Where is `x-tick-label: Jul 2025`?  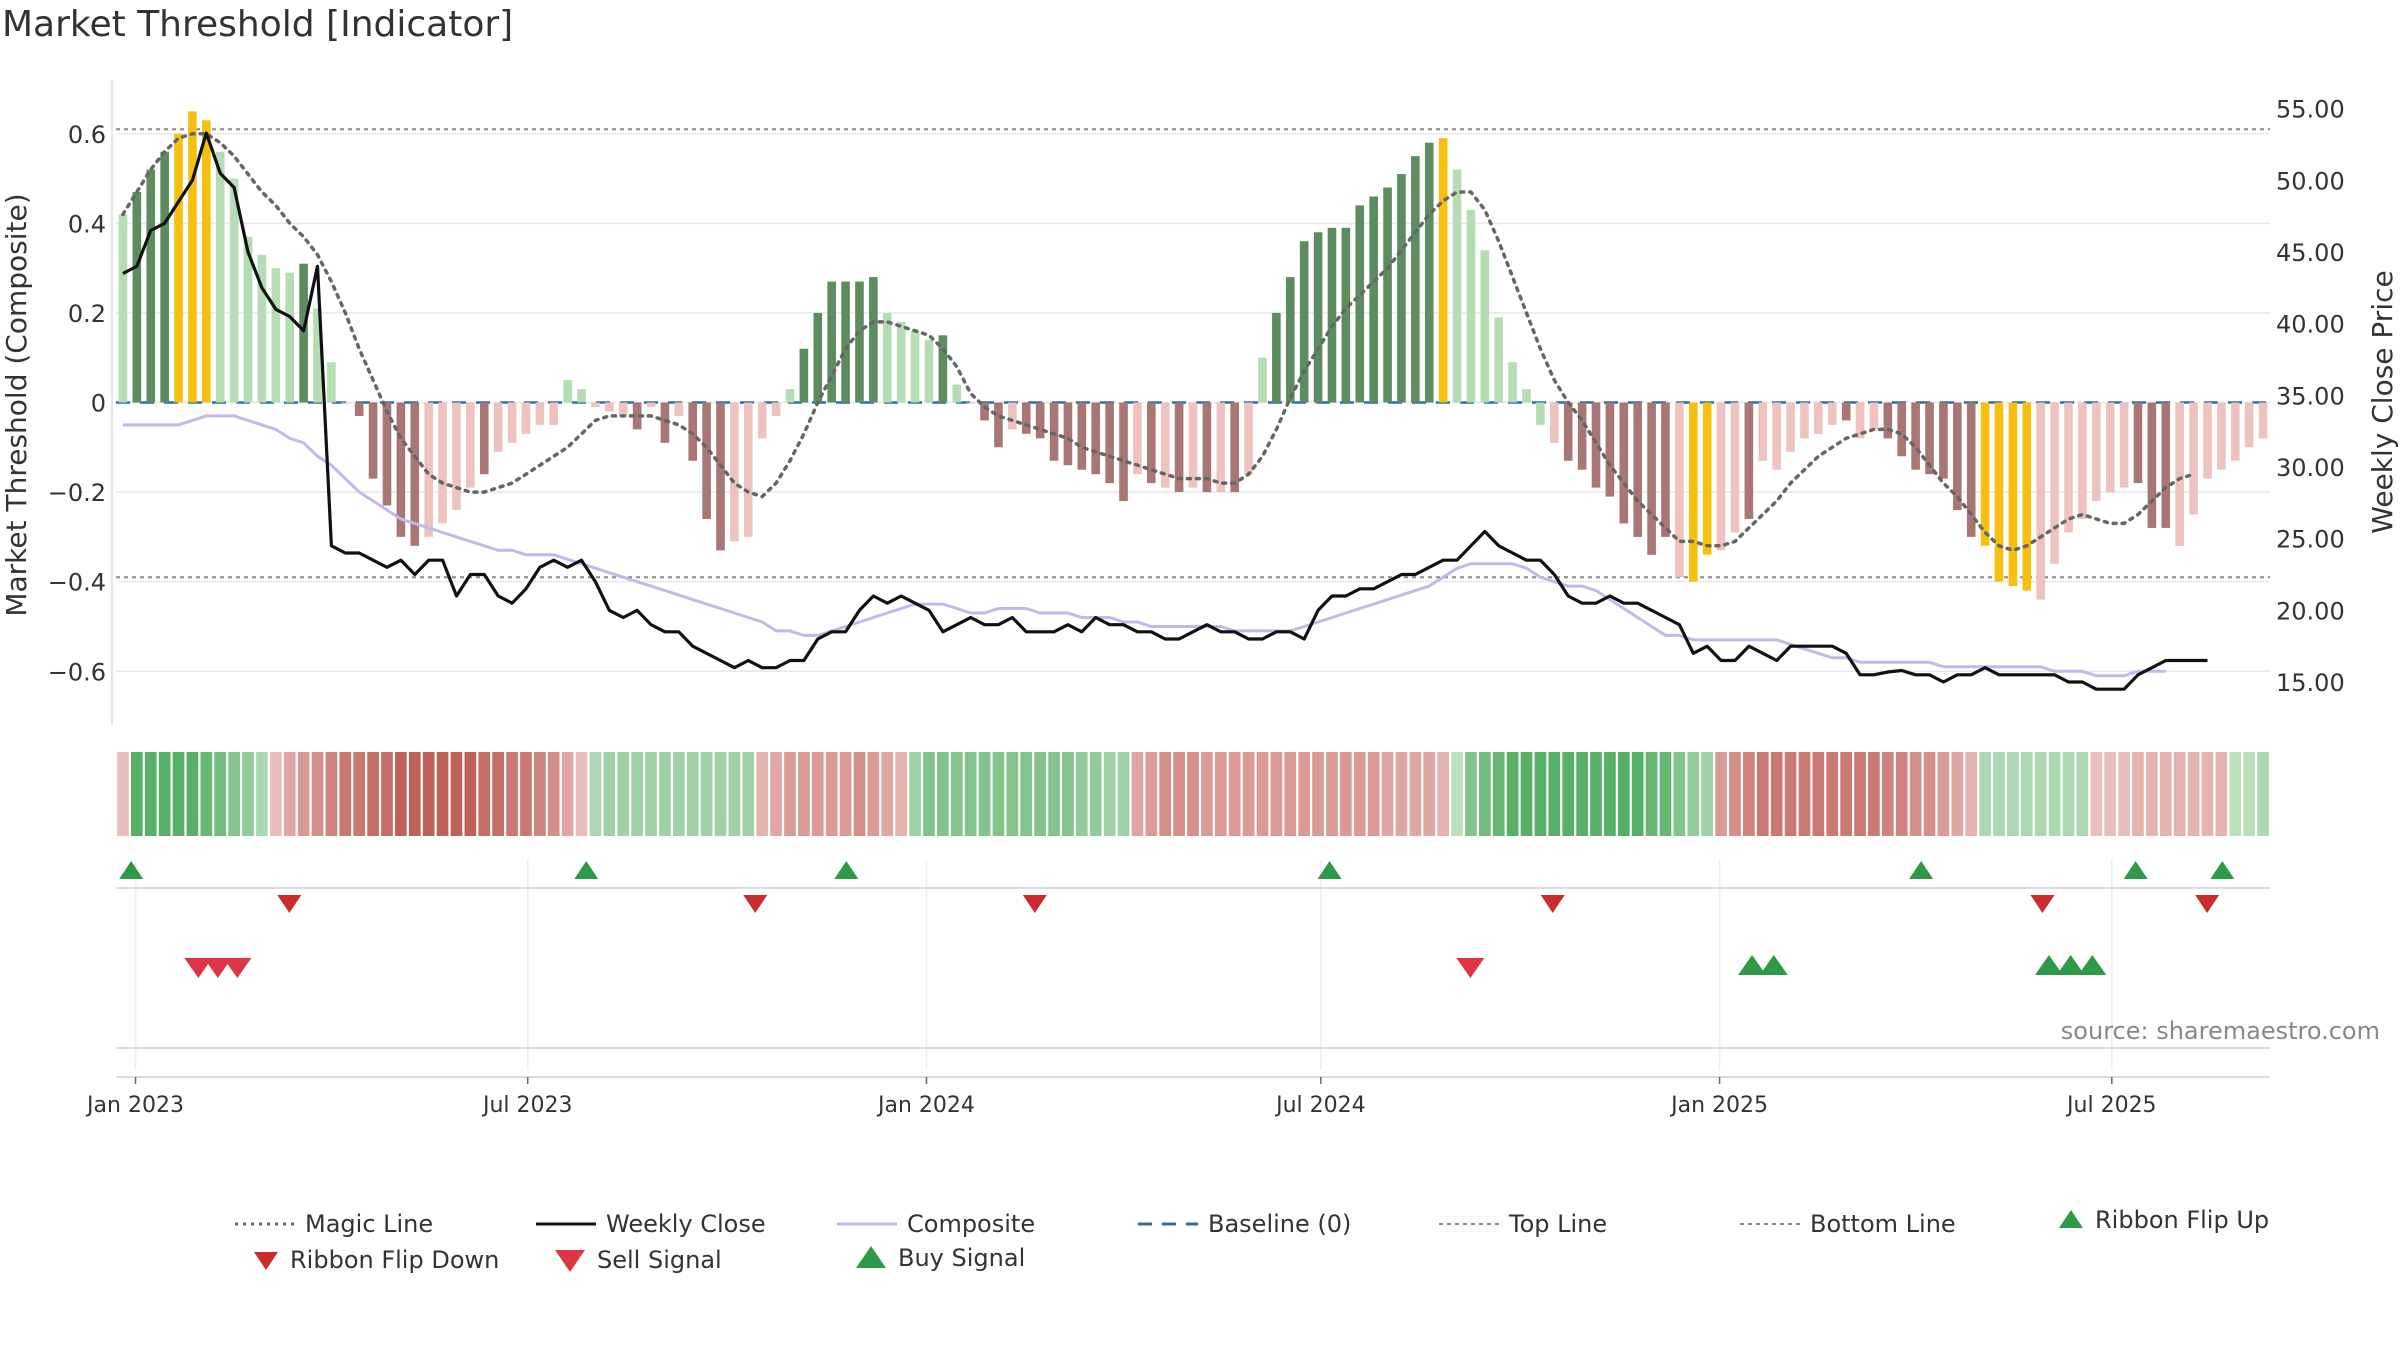 x-tick-label: Jul 2025 is located at coordinates (2111, 1105).